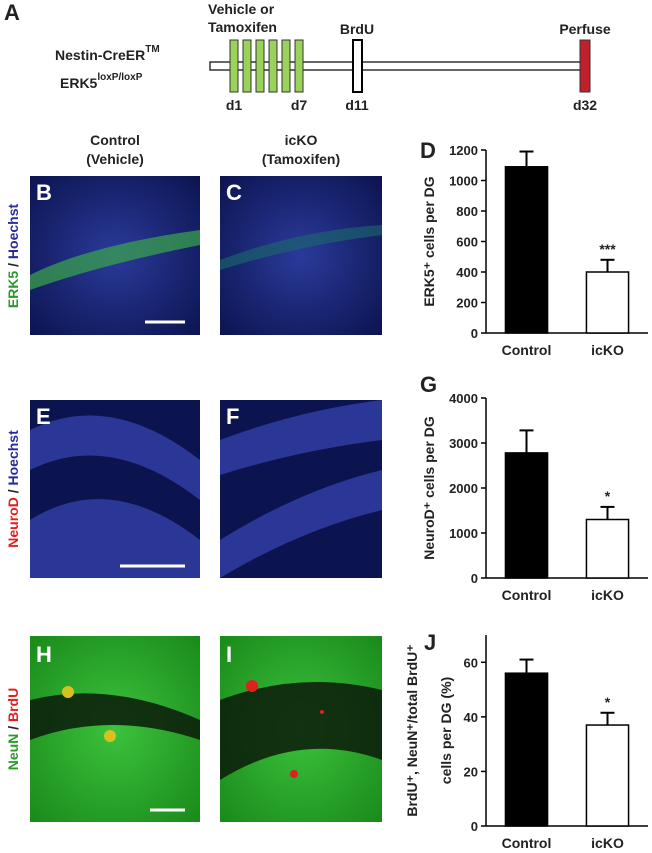 The height and width of the screenshot is (853, 652). What do you see at coordinates (107, 53) in the screenshot?
I see `genotype: Nestin-CreERTM` at bounding box center [107, 53].